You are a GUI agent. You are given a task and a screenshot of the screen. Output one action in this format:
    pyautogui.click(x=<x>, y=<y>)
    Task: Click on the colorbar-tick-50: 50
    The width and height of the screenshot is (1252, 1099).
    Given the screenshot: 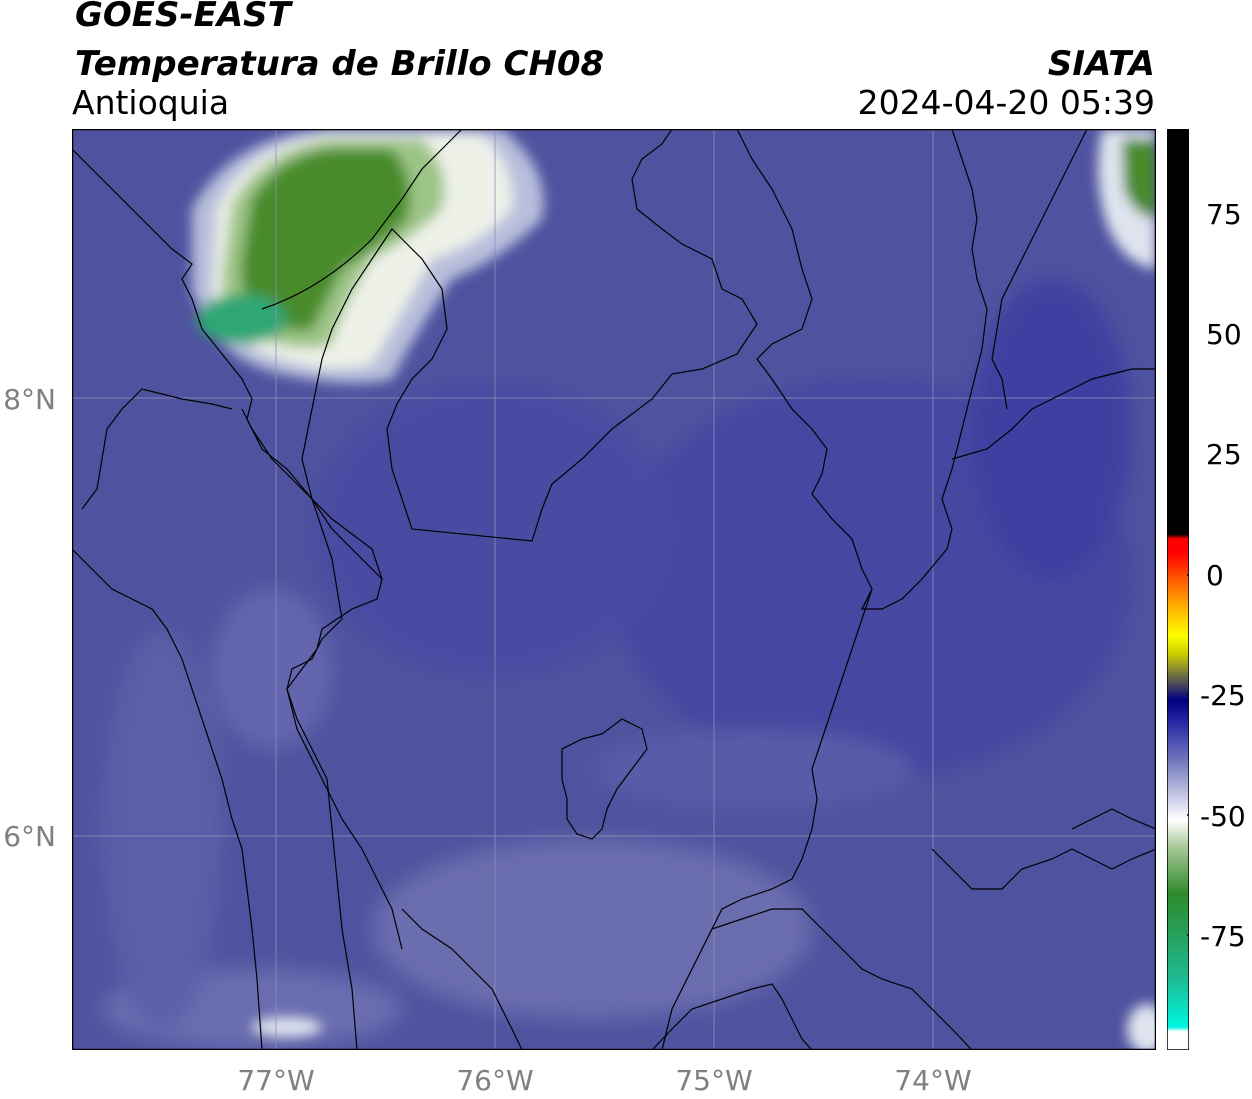 What is the action you would take?
    pyautogui.click(x=1224, y=334)
    